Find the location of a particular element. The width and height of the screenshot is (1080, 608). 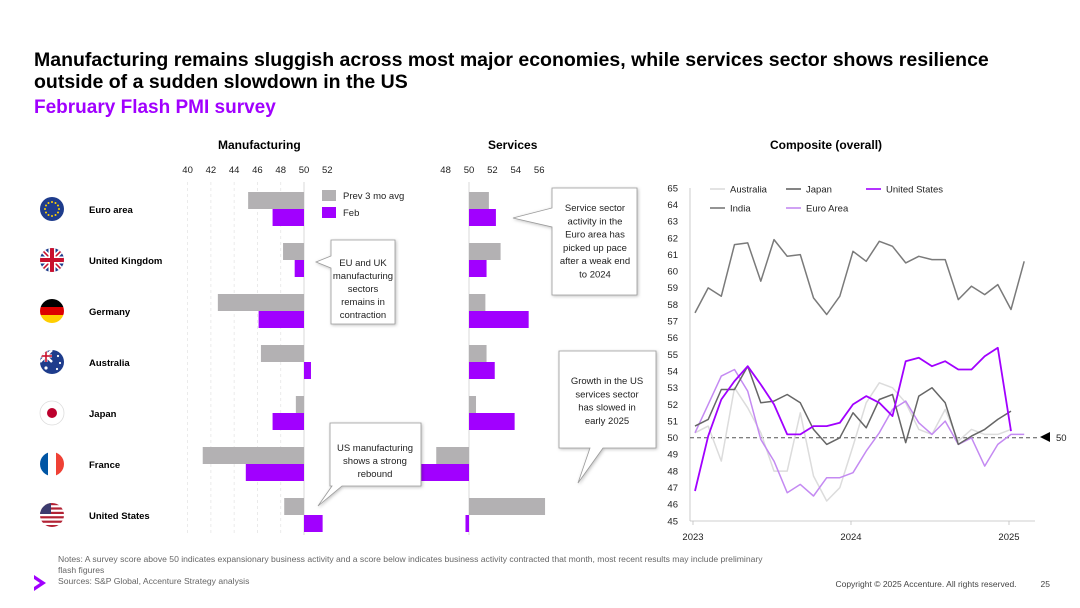

legend-prev-label: Prev 3 mo avg is located at coordinates (373, 196).